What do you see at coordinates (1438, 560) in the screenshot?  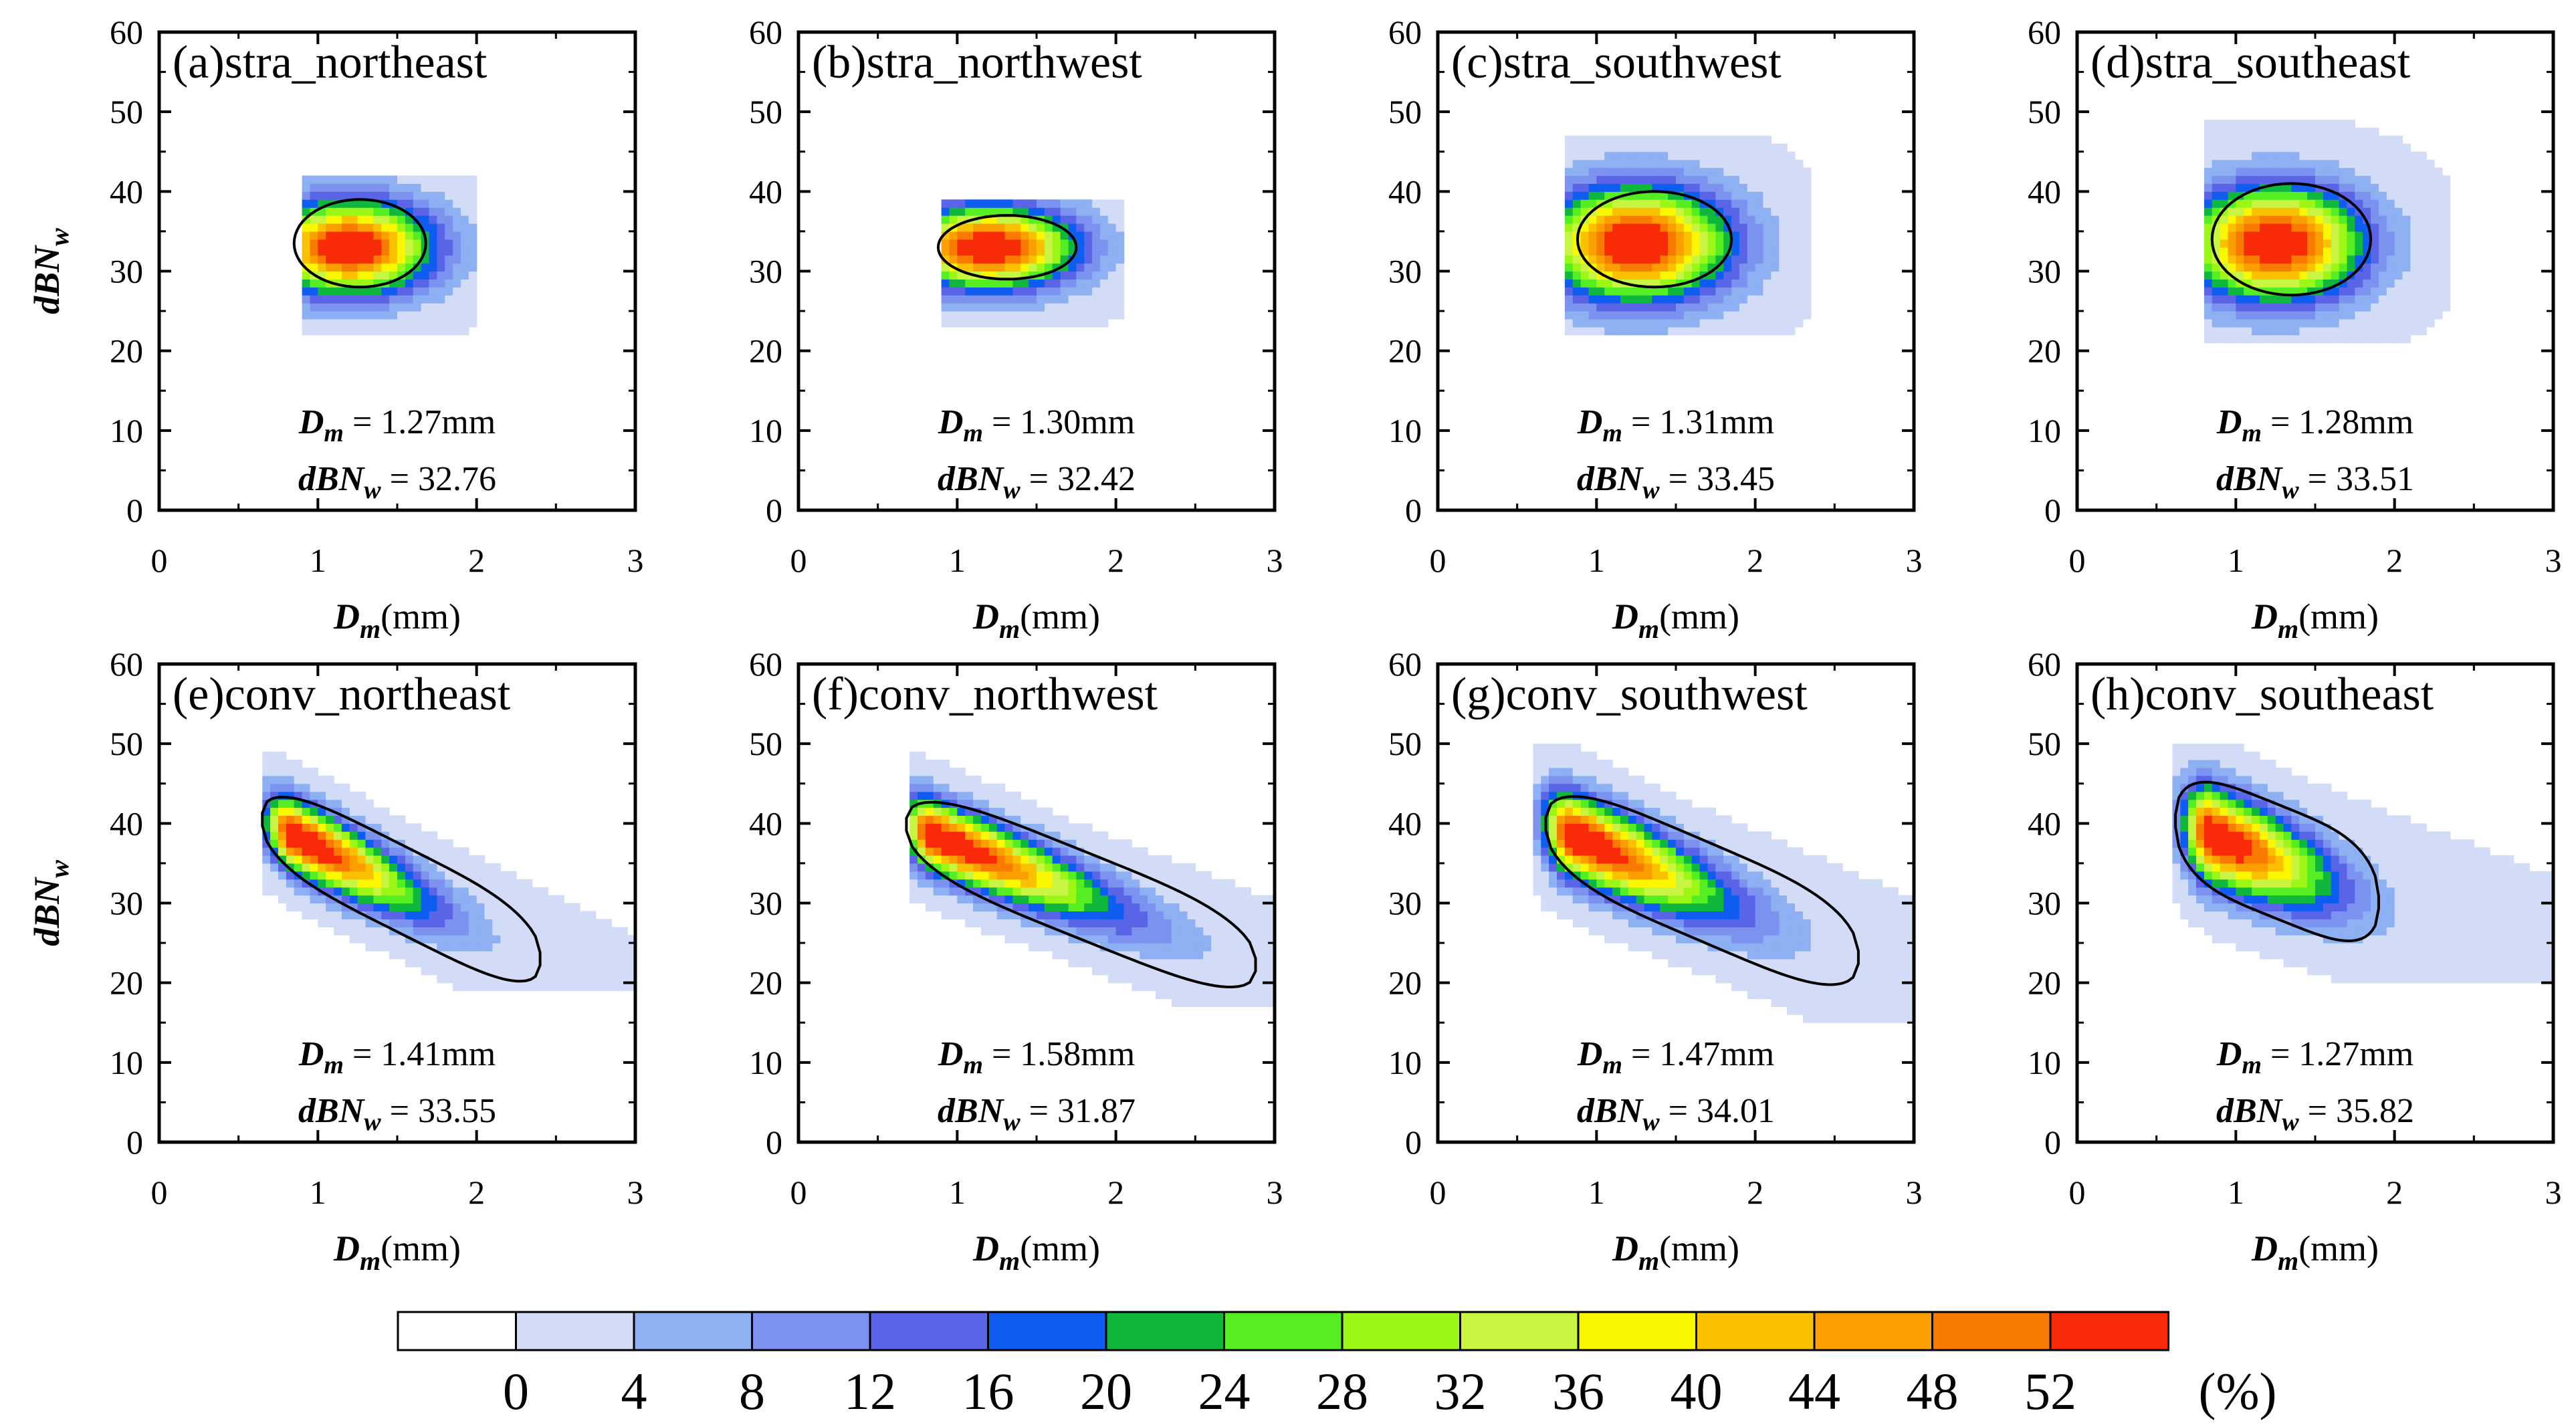 I see `x-tick-label: 0` at bounding box center [1438, 560].